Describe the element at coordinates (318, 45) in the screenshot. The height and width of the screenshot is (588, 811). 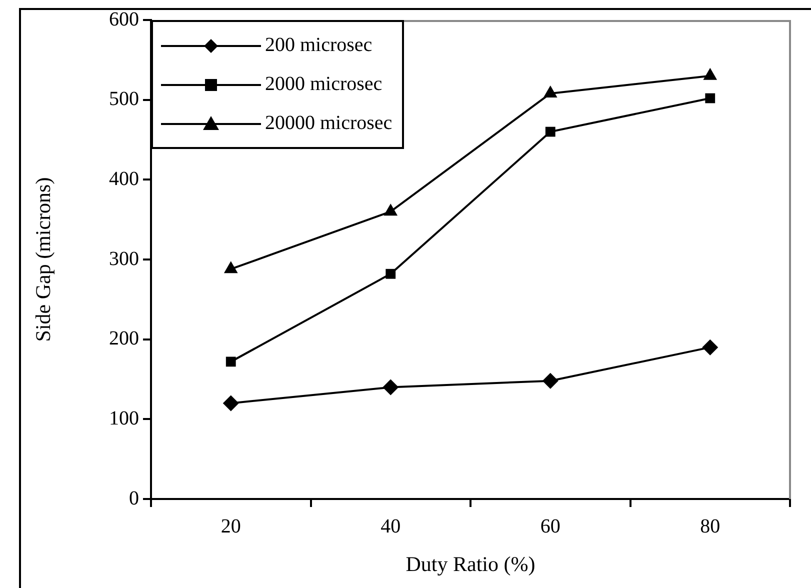
I see `legend-label: 200 microsec` at that location.